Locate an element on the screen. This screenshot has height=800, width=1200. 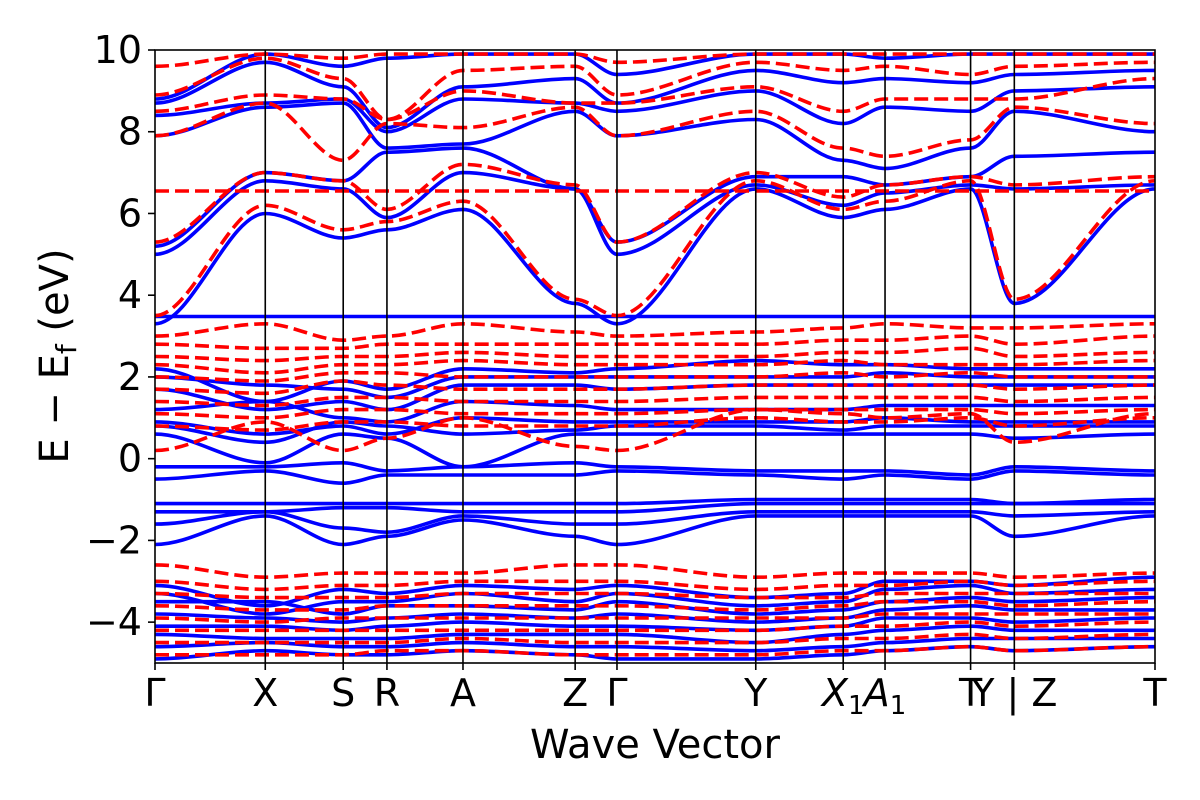
x-tick-label-1: X is located at coordinates (265, 693).